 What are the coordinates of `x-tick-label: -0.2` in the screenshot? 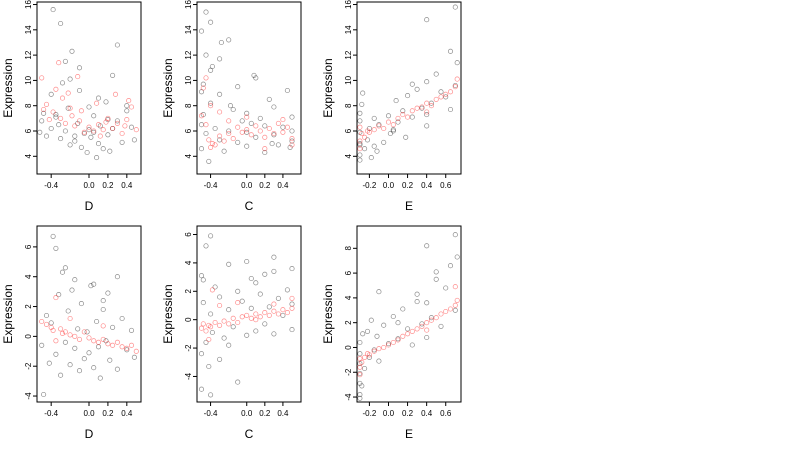 It's located at (370, 413).